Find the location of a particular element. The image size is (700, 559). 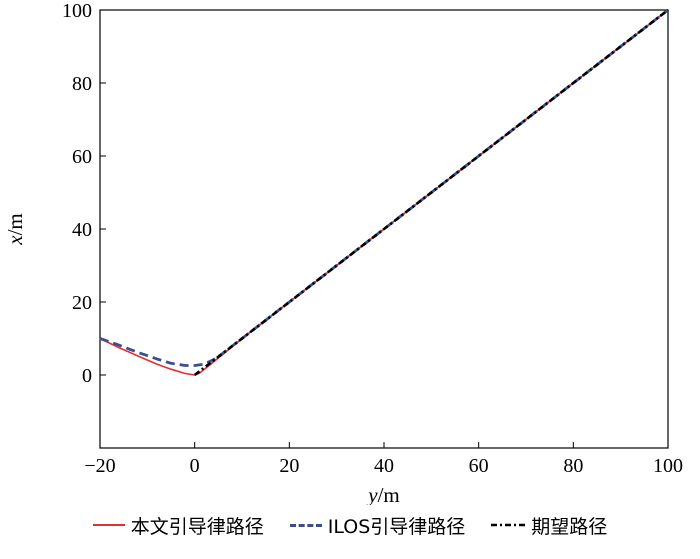

x-axis-label-unit: /m is located at coordinates (389, 494).